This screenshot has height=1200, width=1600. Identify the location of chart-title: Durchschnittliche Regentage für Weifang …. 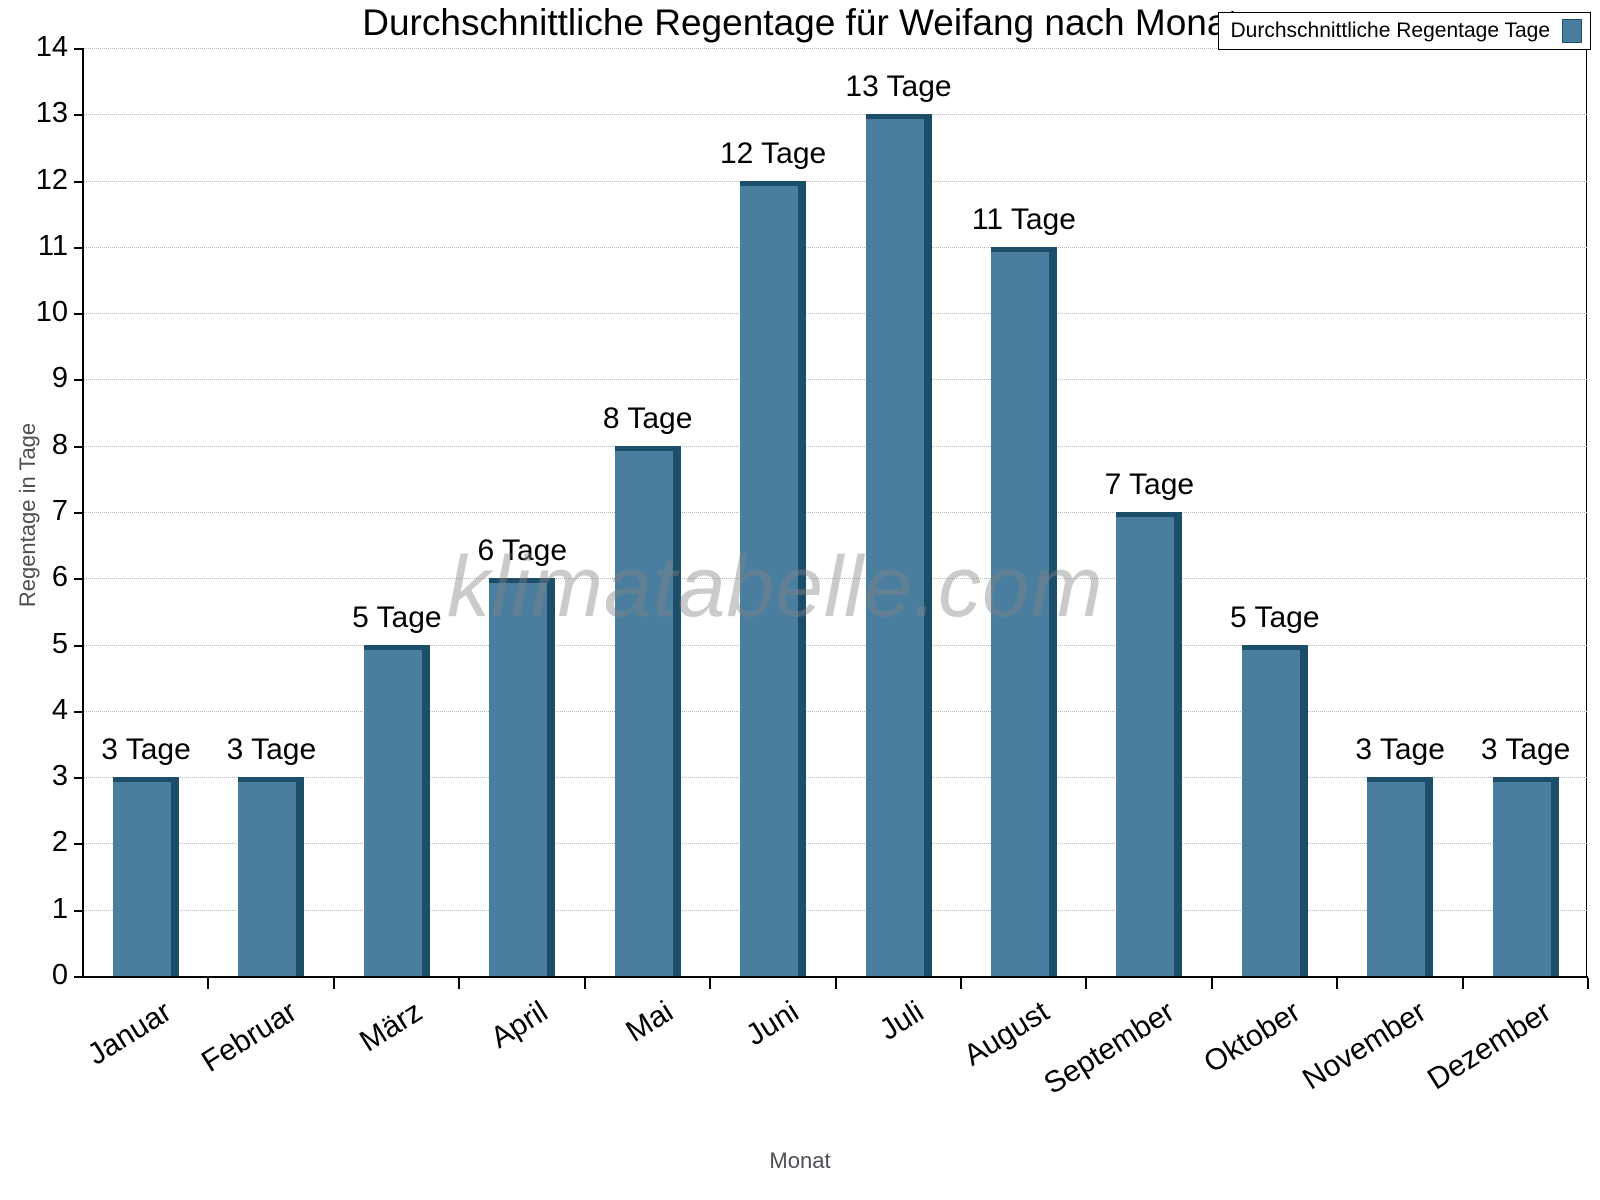
(800, 22).